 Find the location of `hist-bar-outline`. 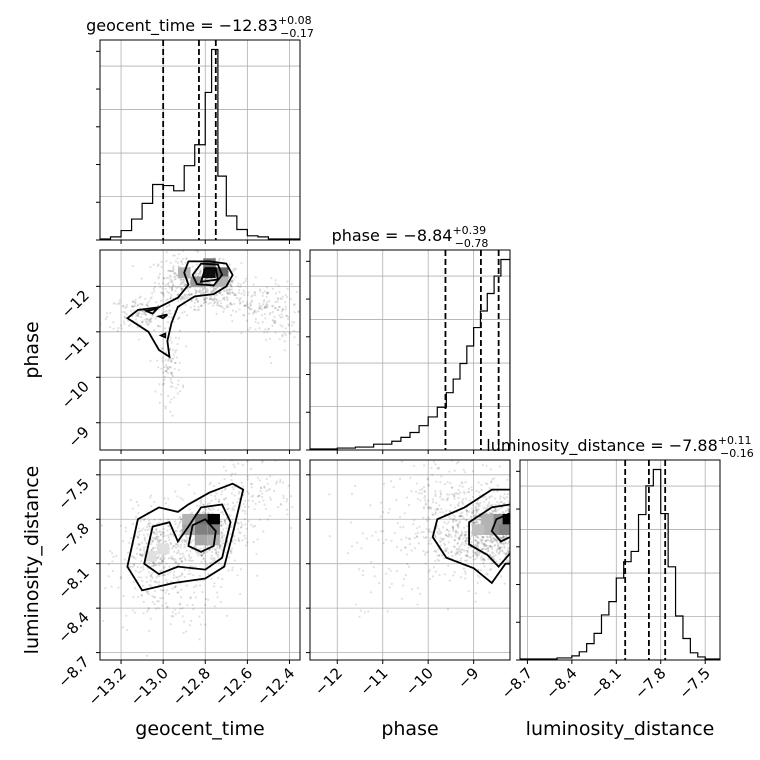

hist-bar-outline is located at coordinates (410, 354).